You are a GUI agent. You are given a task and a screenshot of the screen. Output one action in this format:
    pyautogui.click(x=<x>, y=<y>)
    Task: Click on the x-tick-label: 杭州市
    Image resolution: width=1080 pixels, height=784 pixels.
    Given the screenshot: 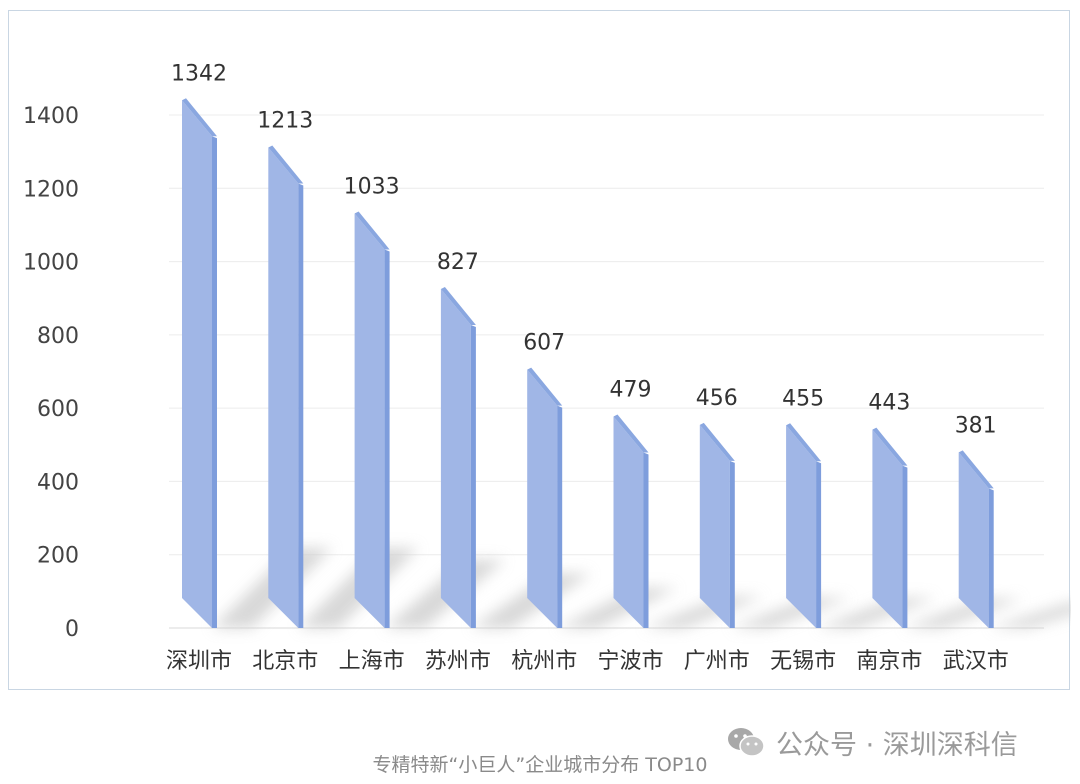 What is the action you would take?
    pyautogui.click(x=544, y=661)
    